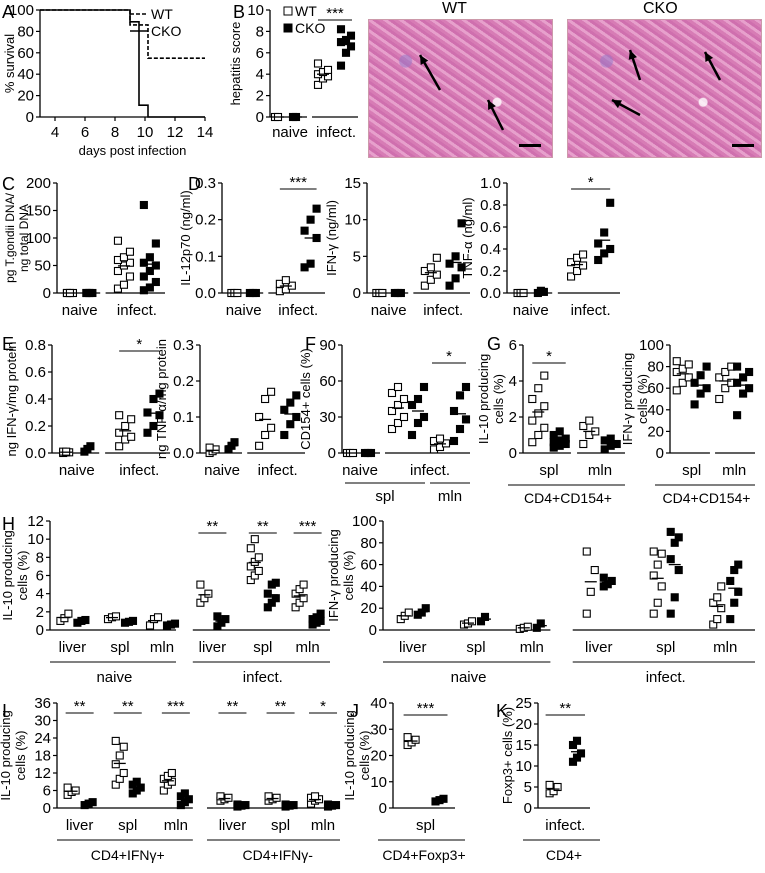  I want to click on cko-point-C, so click(155, 243).